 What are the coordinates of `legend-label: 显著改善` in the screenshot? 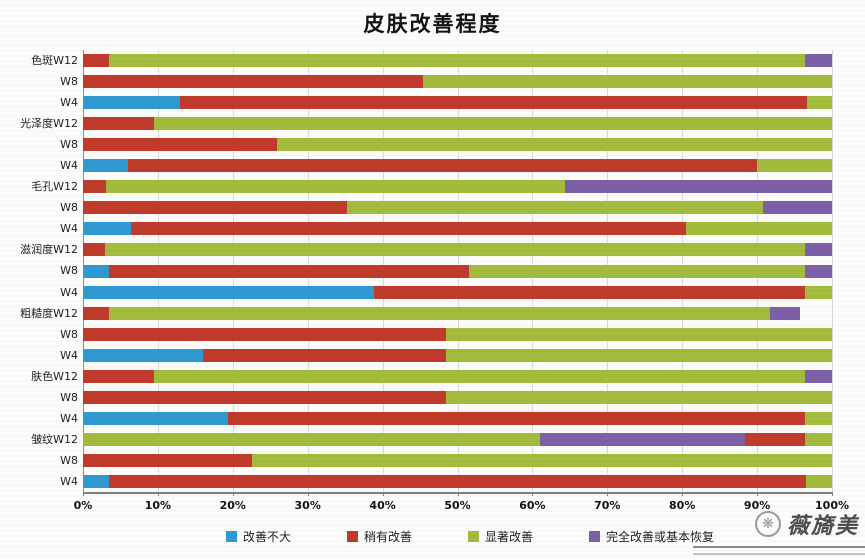 It's located at (509, 537).